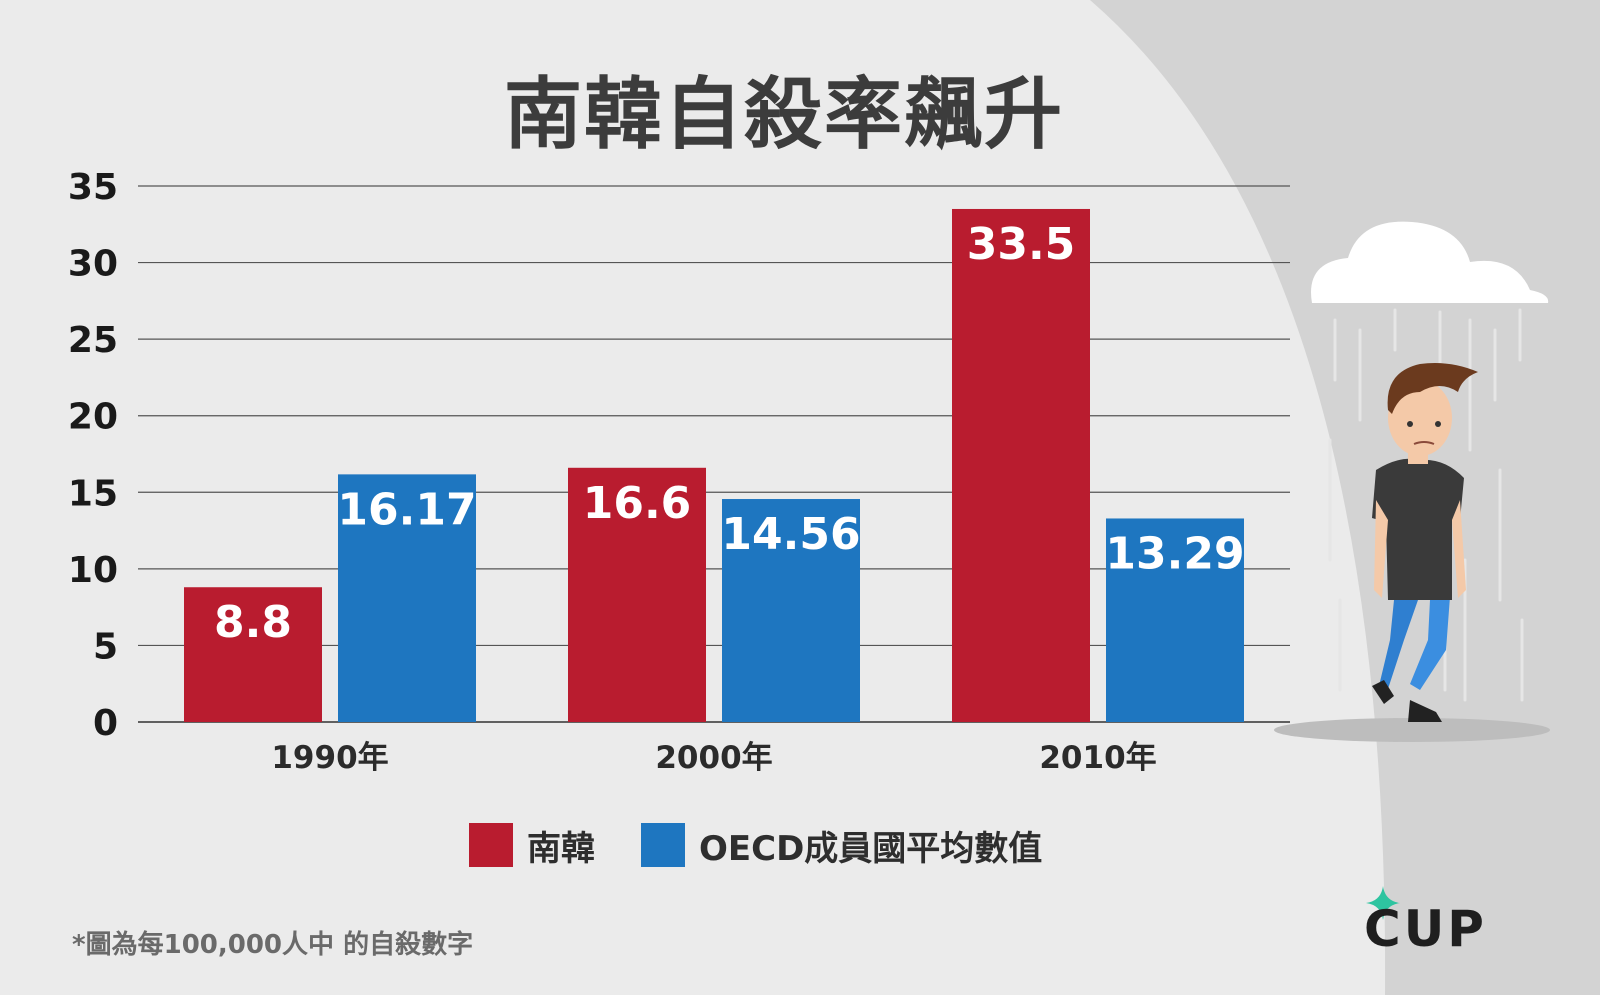 Image resolution: width=1600 pixels, height=995 pixels. Describe the element at coordinates (93, 264) in the screenshot. I see `y-tick-label: 30` at that location.